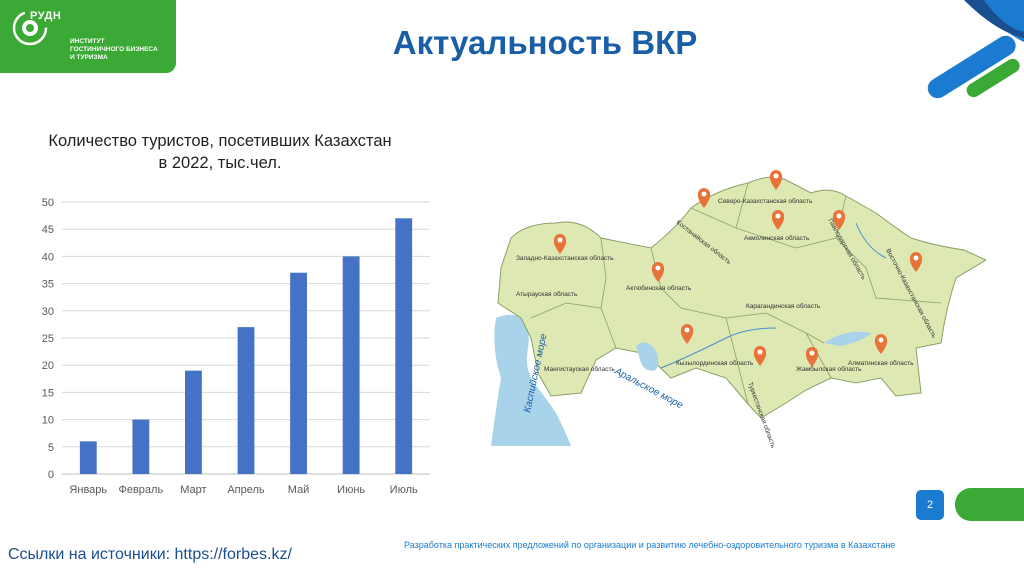  I want to click on x-tick-label: Апрель, so click(246, 490).